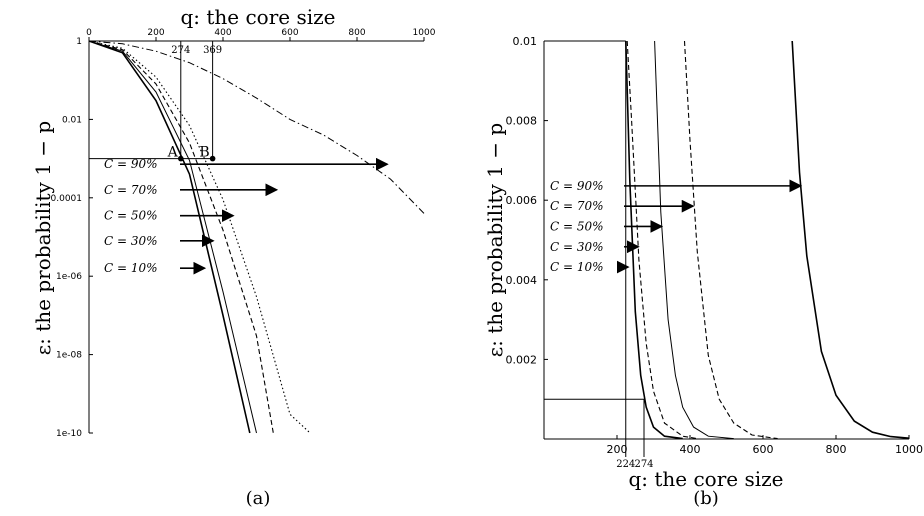 The width and height of the screenshot is (924, 516). I want to click on panel-b-ylabel: ε: the probability 1 − p, so click(495, 240).